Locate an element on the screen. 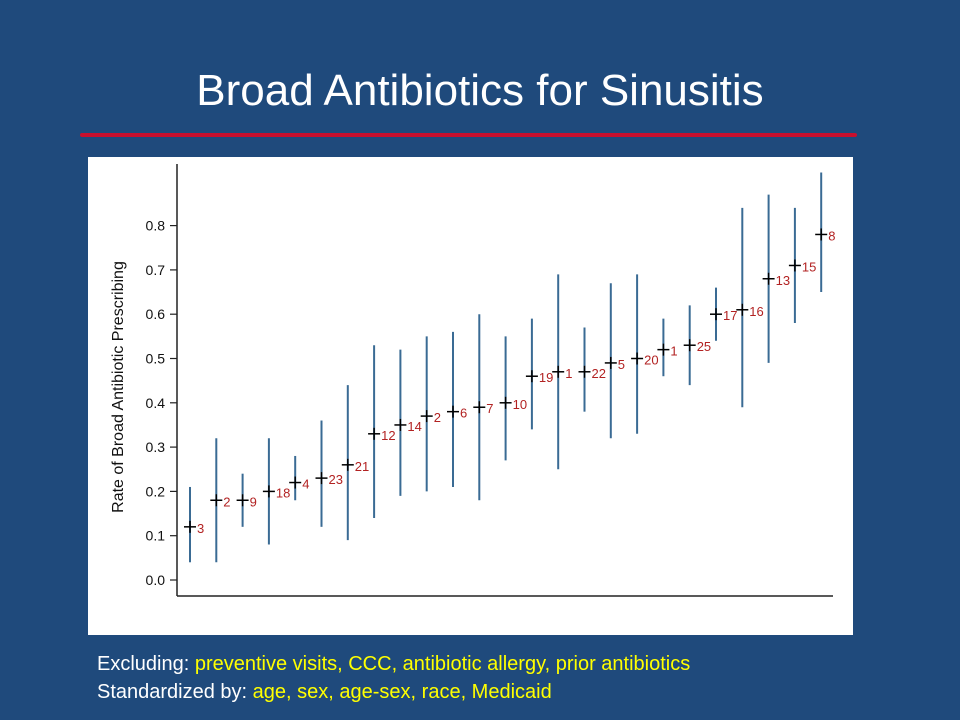 This screenshot has width=960, height=720. excluding-label: Excluding: is located at coordinates (143, 664).